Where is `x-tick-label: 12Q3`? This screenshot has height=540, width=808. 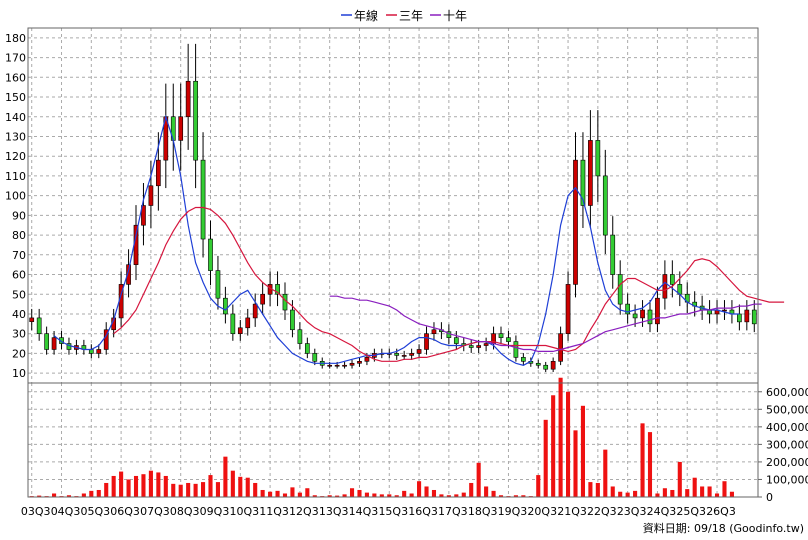
x-tick-label: 12Q3 is located at coordinates (304, 511).